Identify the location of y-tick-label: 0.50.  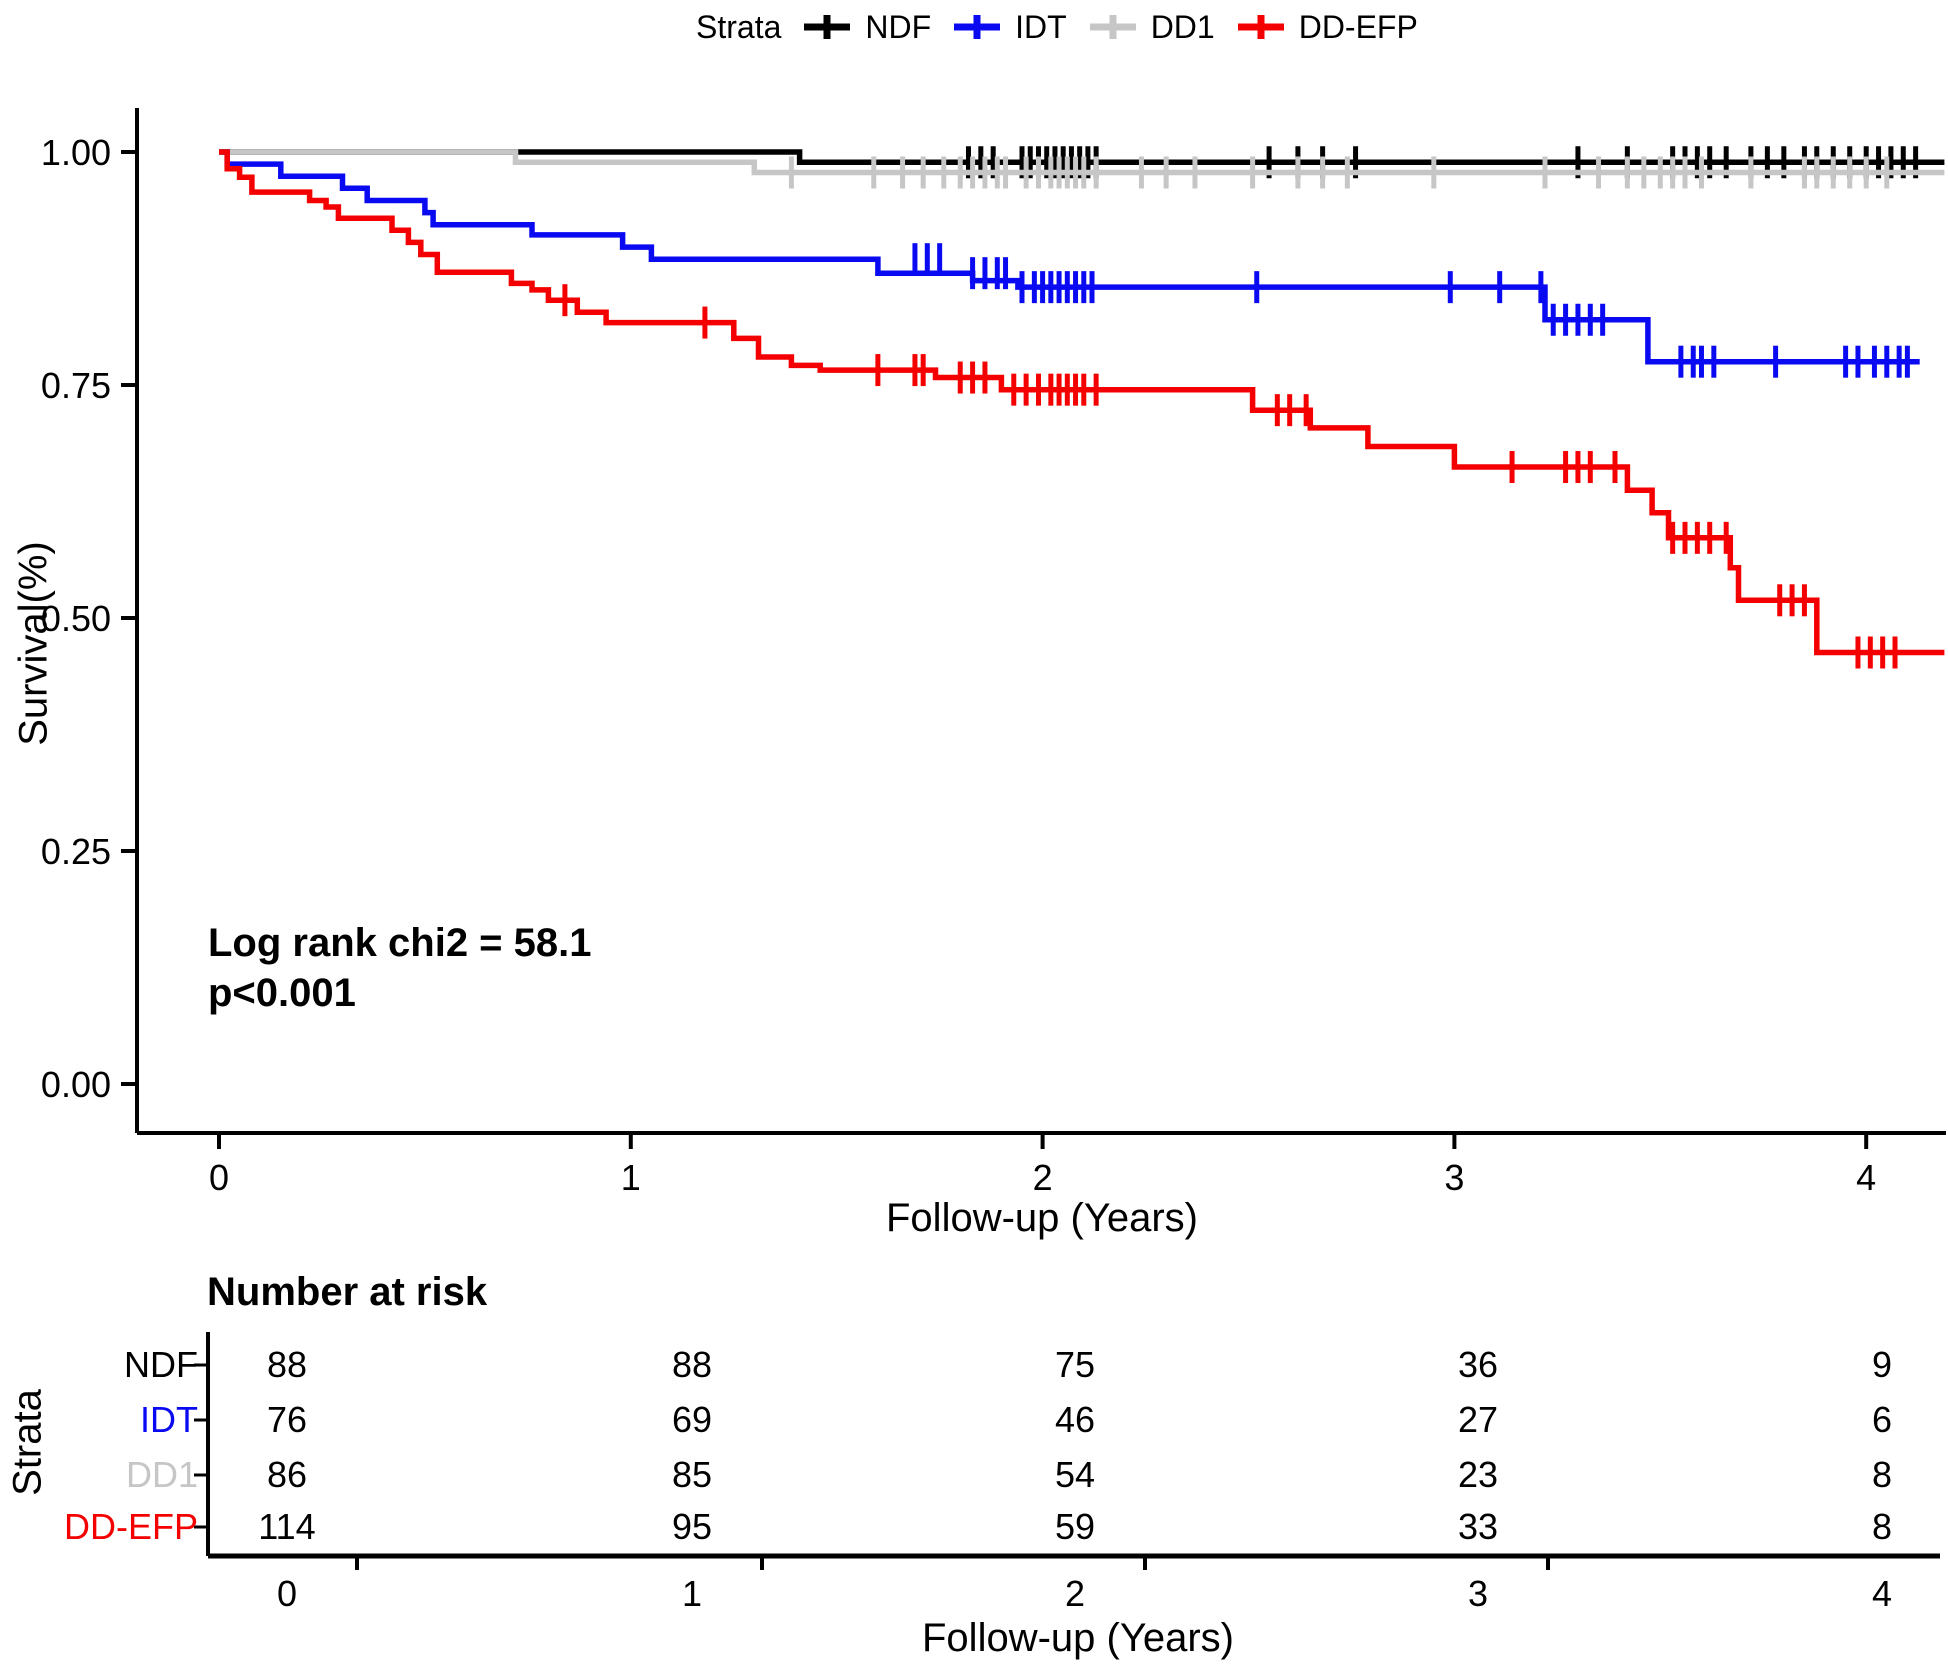
(76, 618).